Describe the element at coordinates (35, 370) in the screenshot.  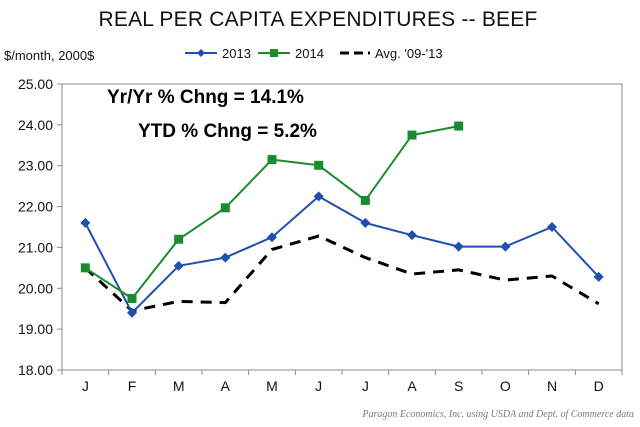
I see `y-tick-label: 18.00` at that location.